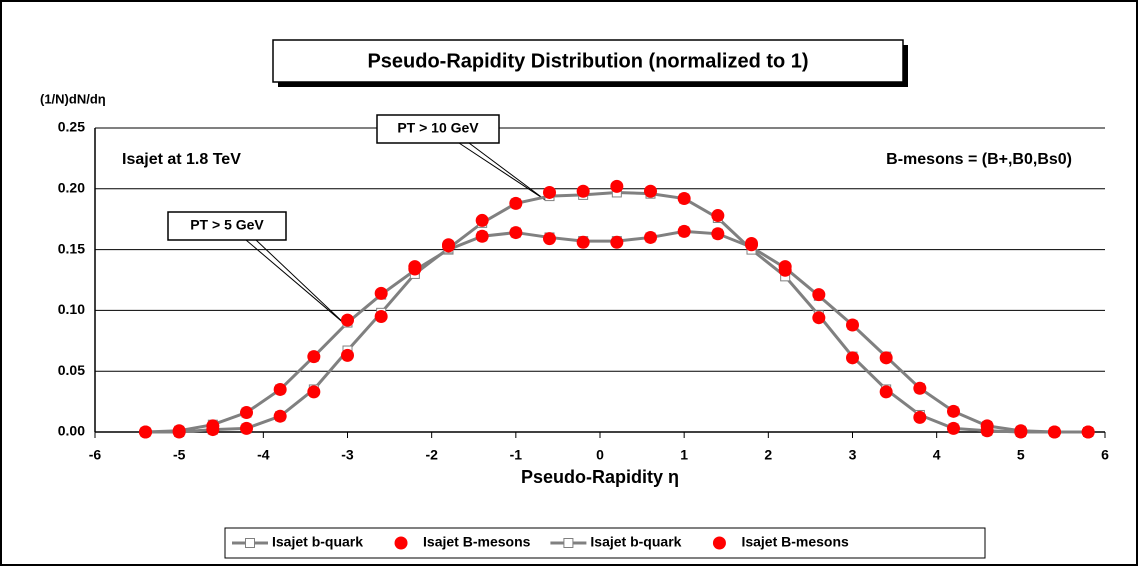 The image size is (1140, 568). I want to click on annotation: PT > 10 GeV, so click(438, 128).